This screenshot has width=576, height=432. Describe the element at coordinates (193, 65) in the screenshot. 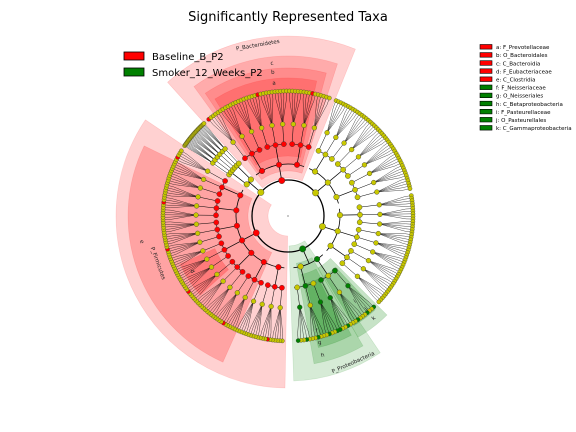

I see `group-legend: Baseline_B_P2 Smoker_12_Weeks_P2` at that location.